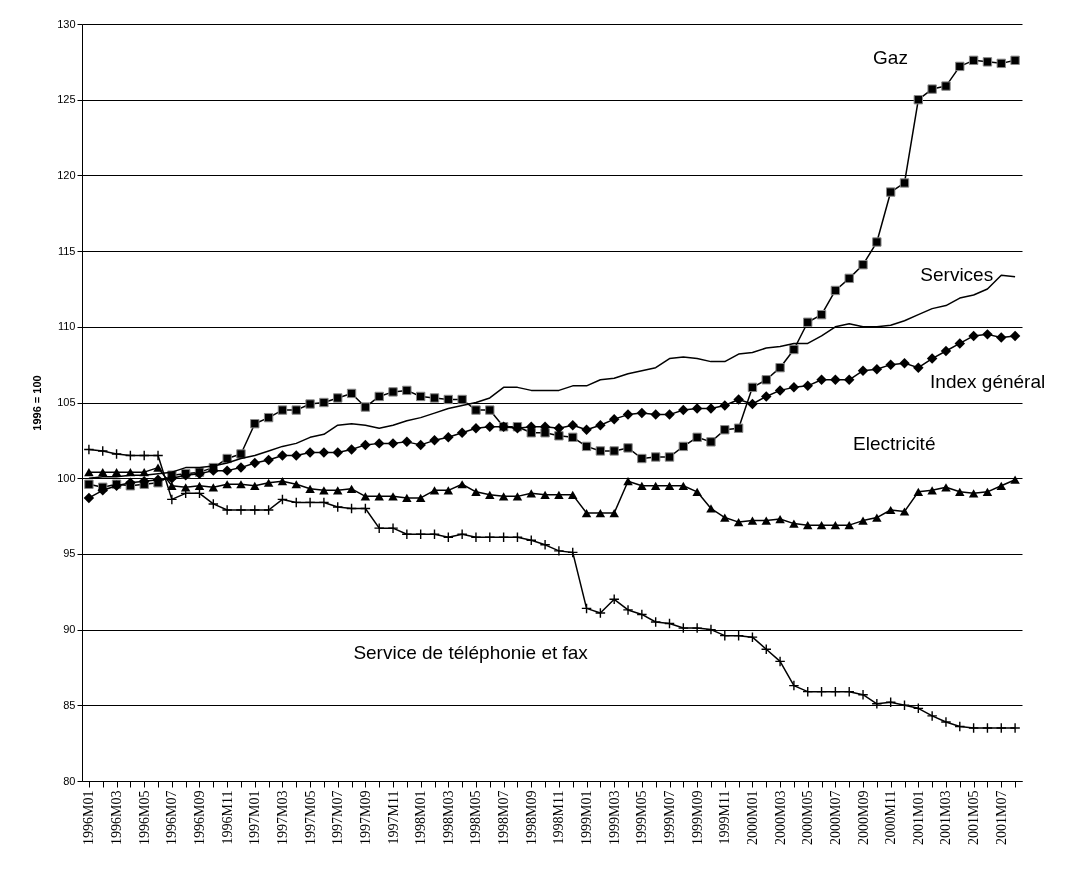 The image size is (1073, 887). Describe the element at coordinates (918, 817) in the screenshot. I see `x-tick-label: 2001M01` at that location.